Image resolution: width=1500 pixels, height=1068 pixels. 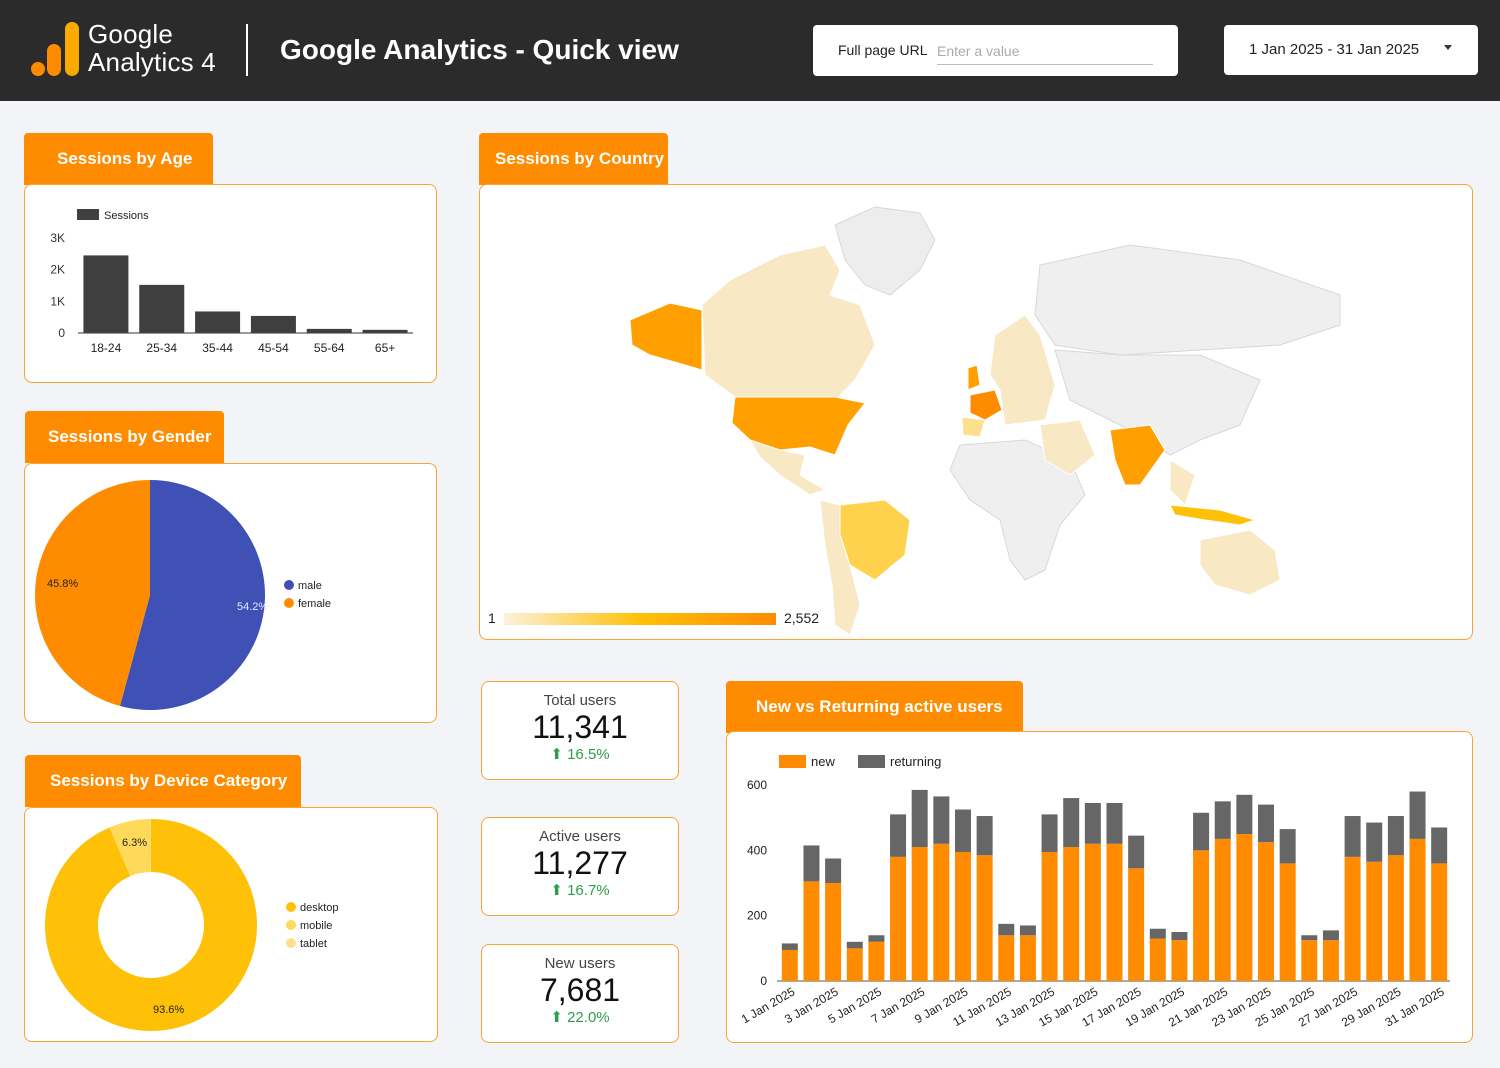 I want to click on legend-label: mobile, so click(x=316, y=926).